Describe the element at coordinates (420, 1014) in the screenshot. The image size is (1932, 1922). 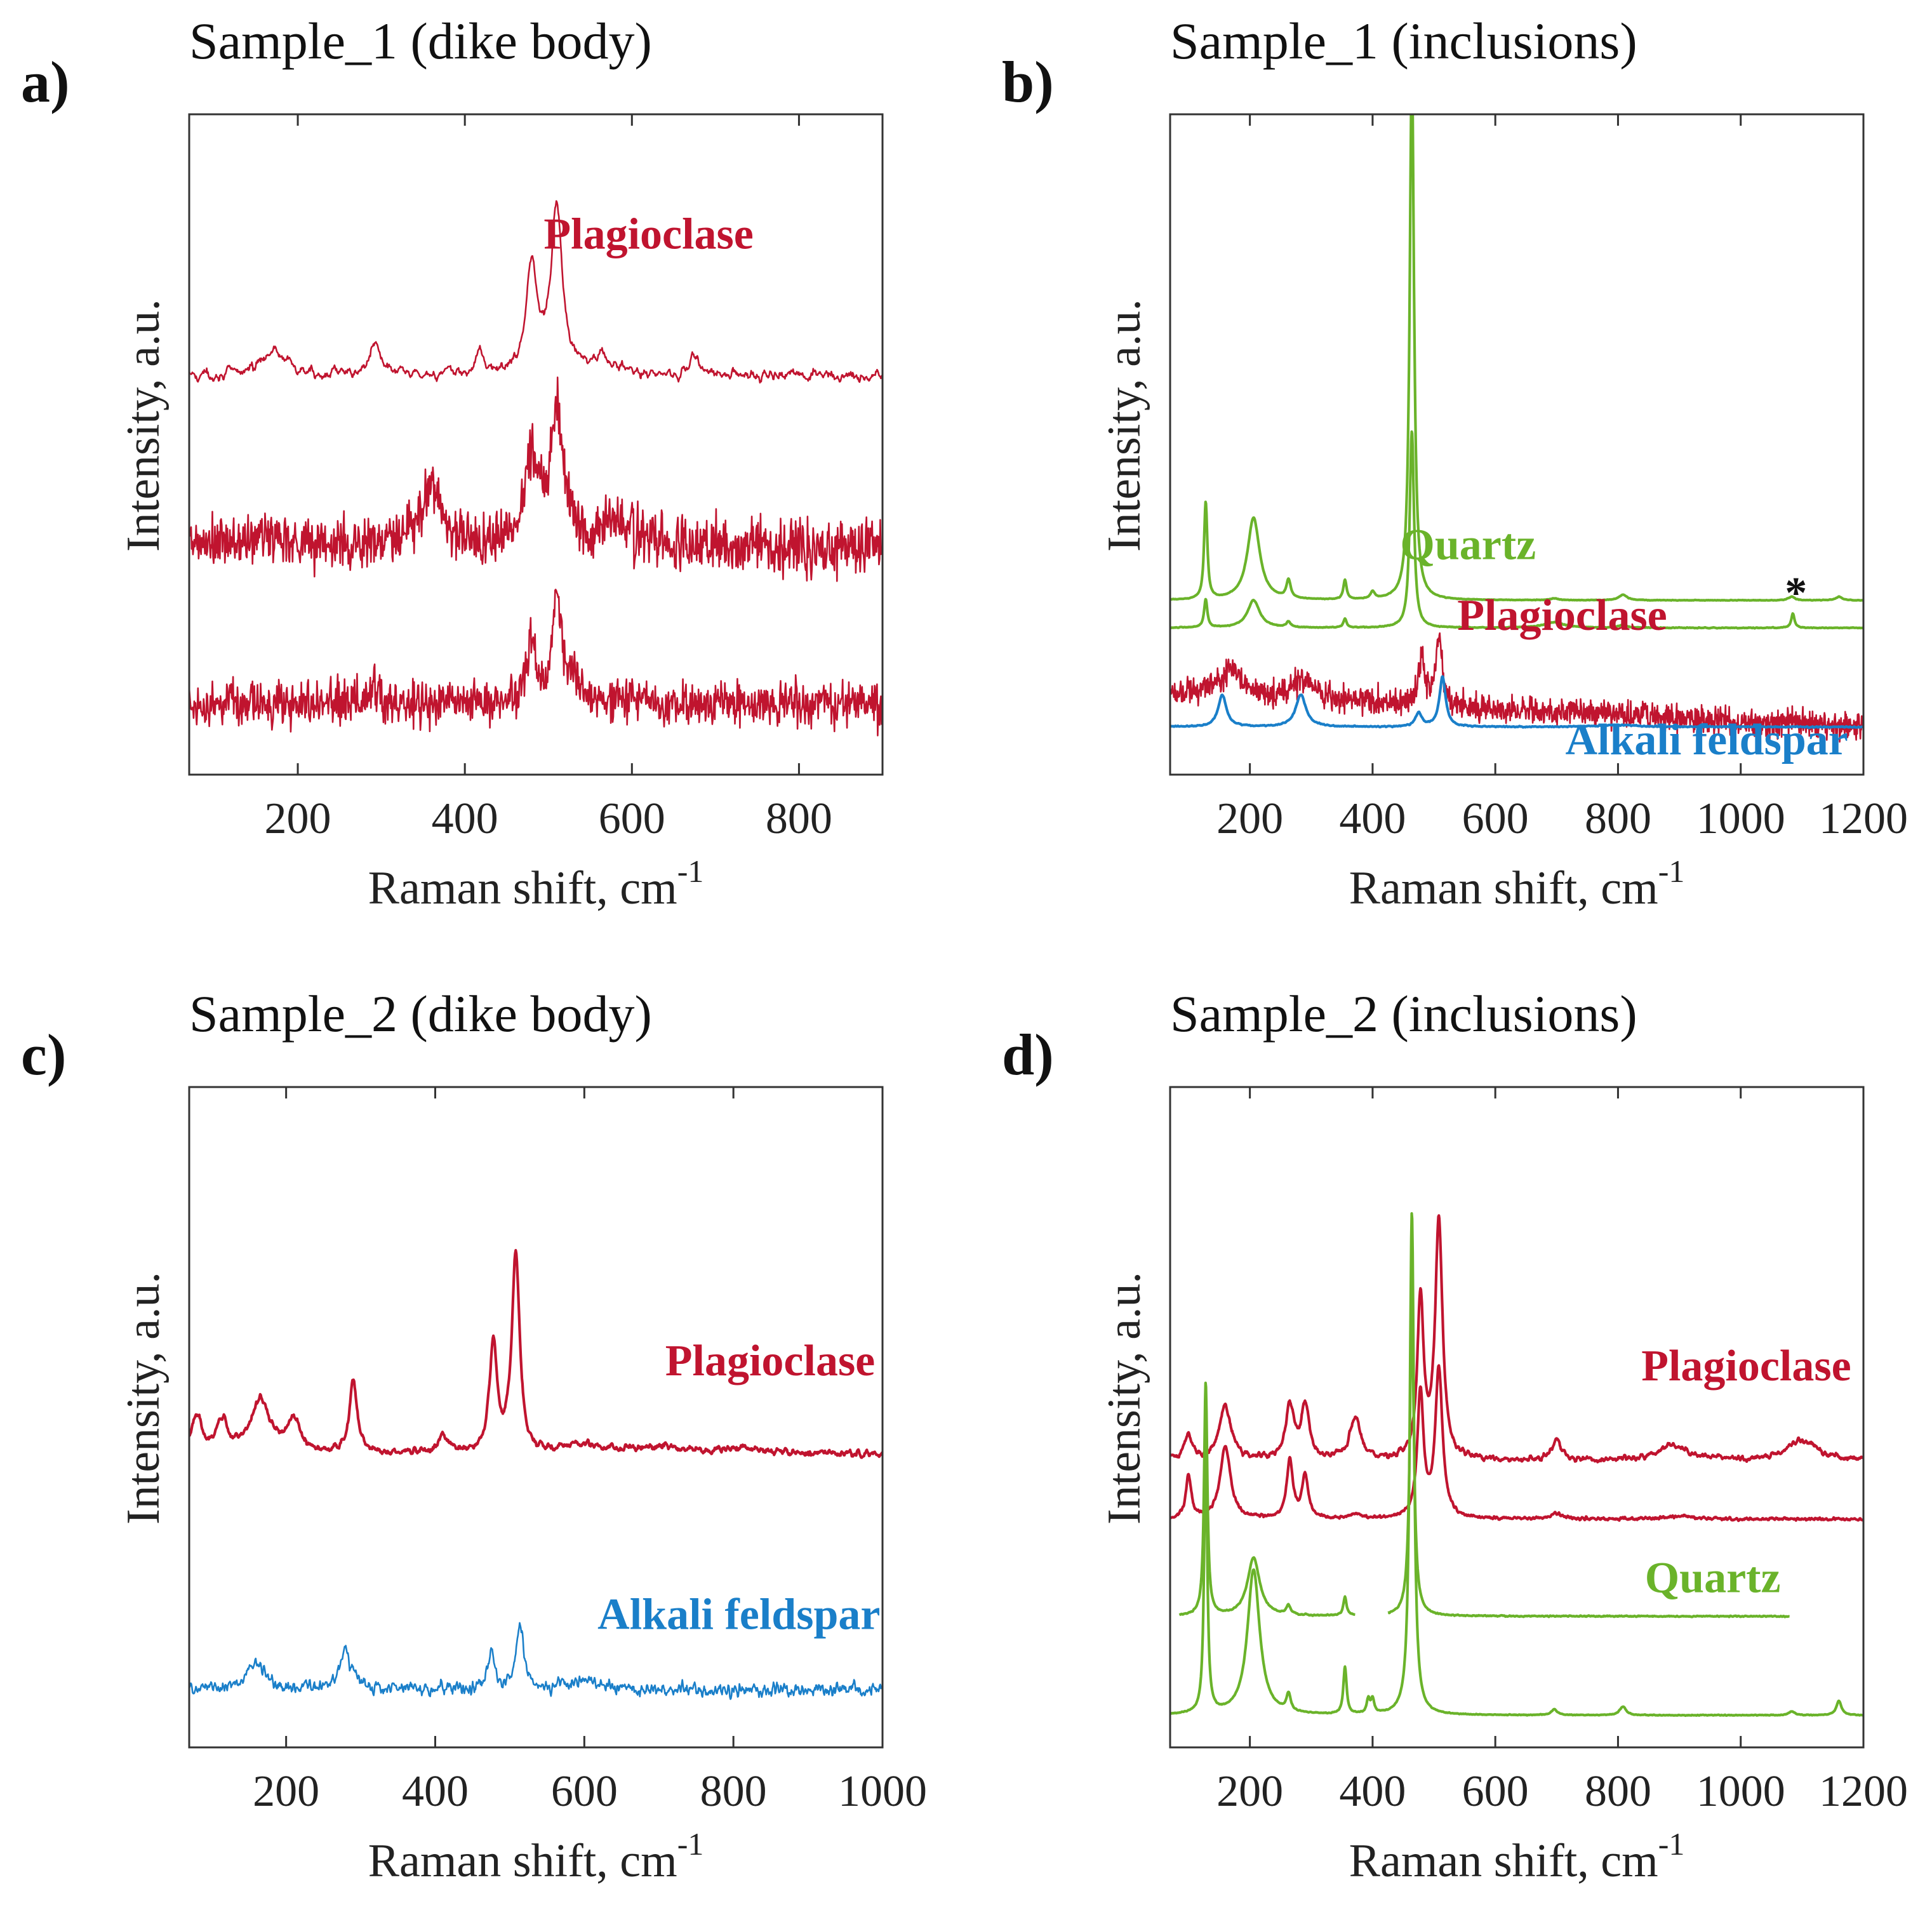
I see `panel-title: Sample_2 (dike body)` at that location.